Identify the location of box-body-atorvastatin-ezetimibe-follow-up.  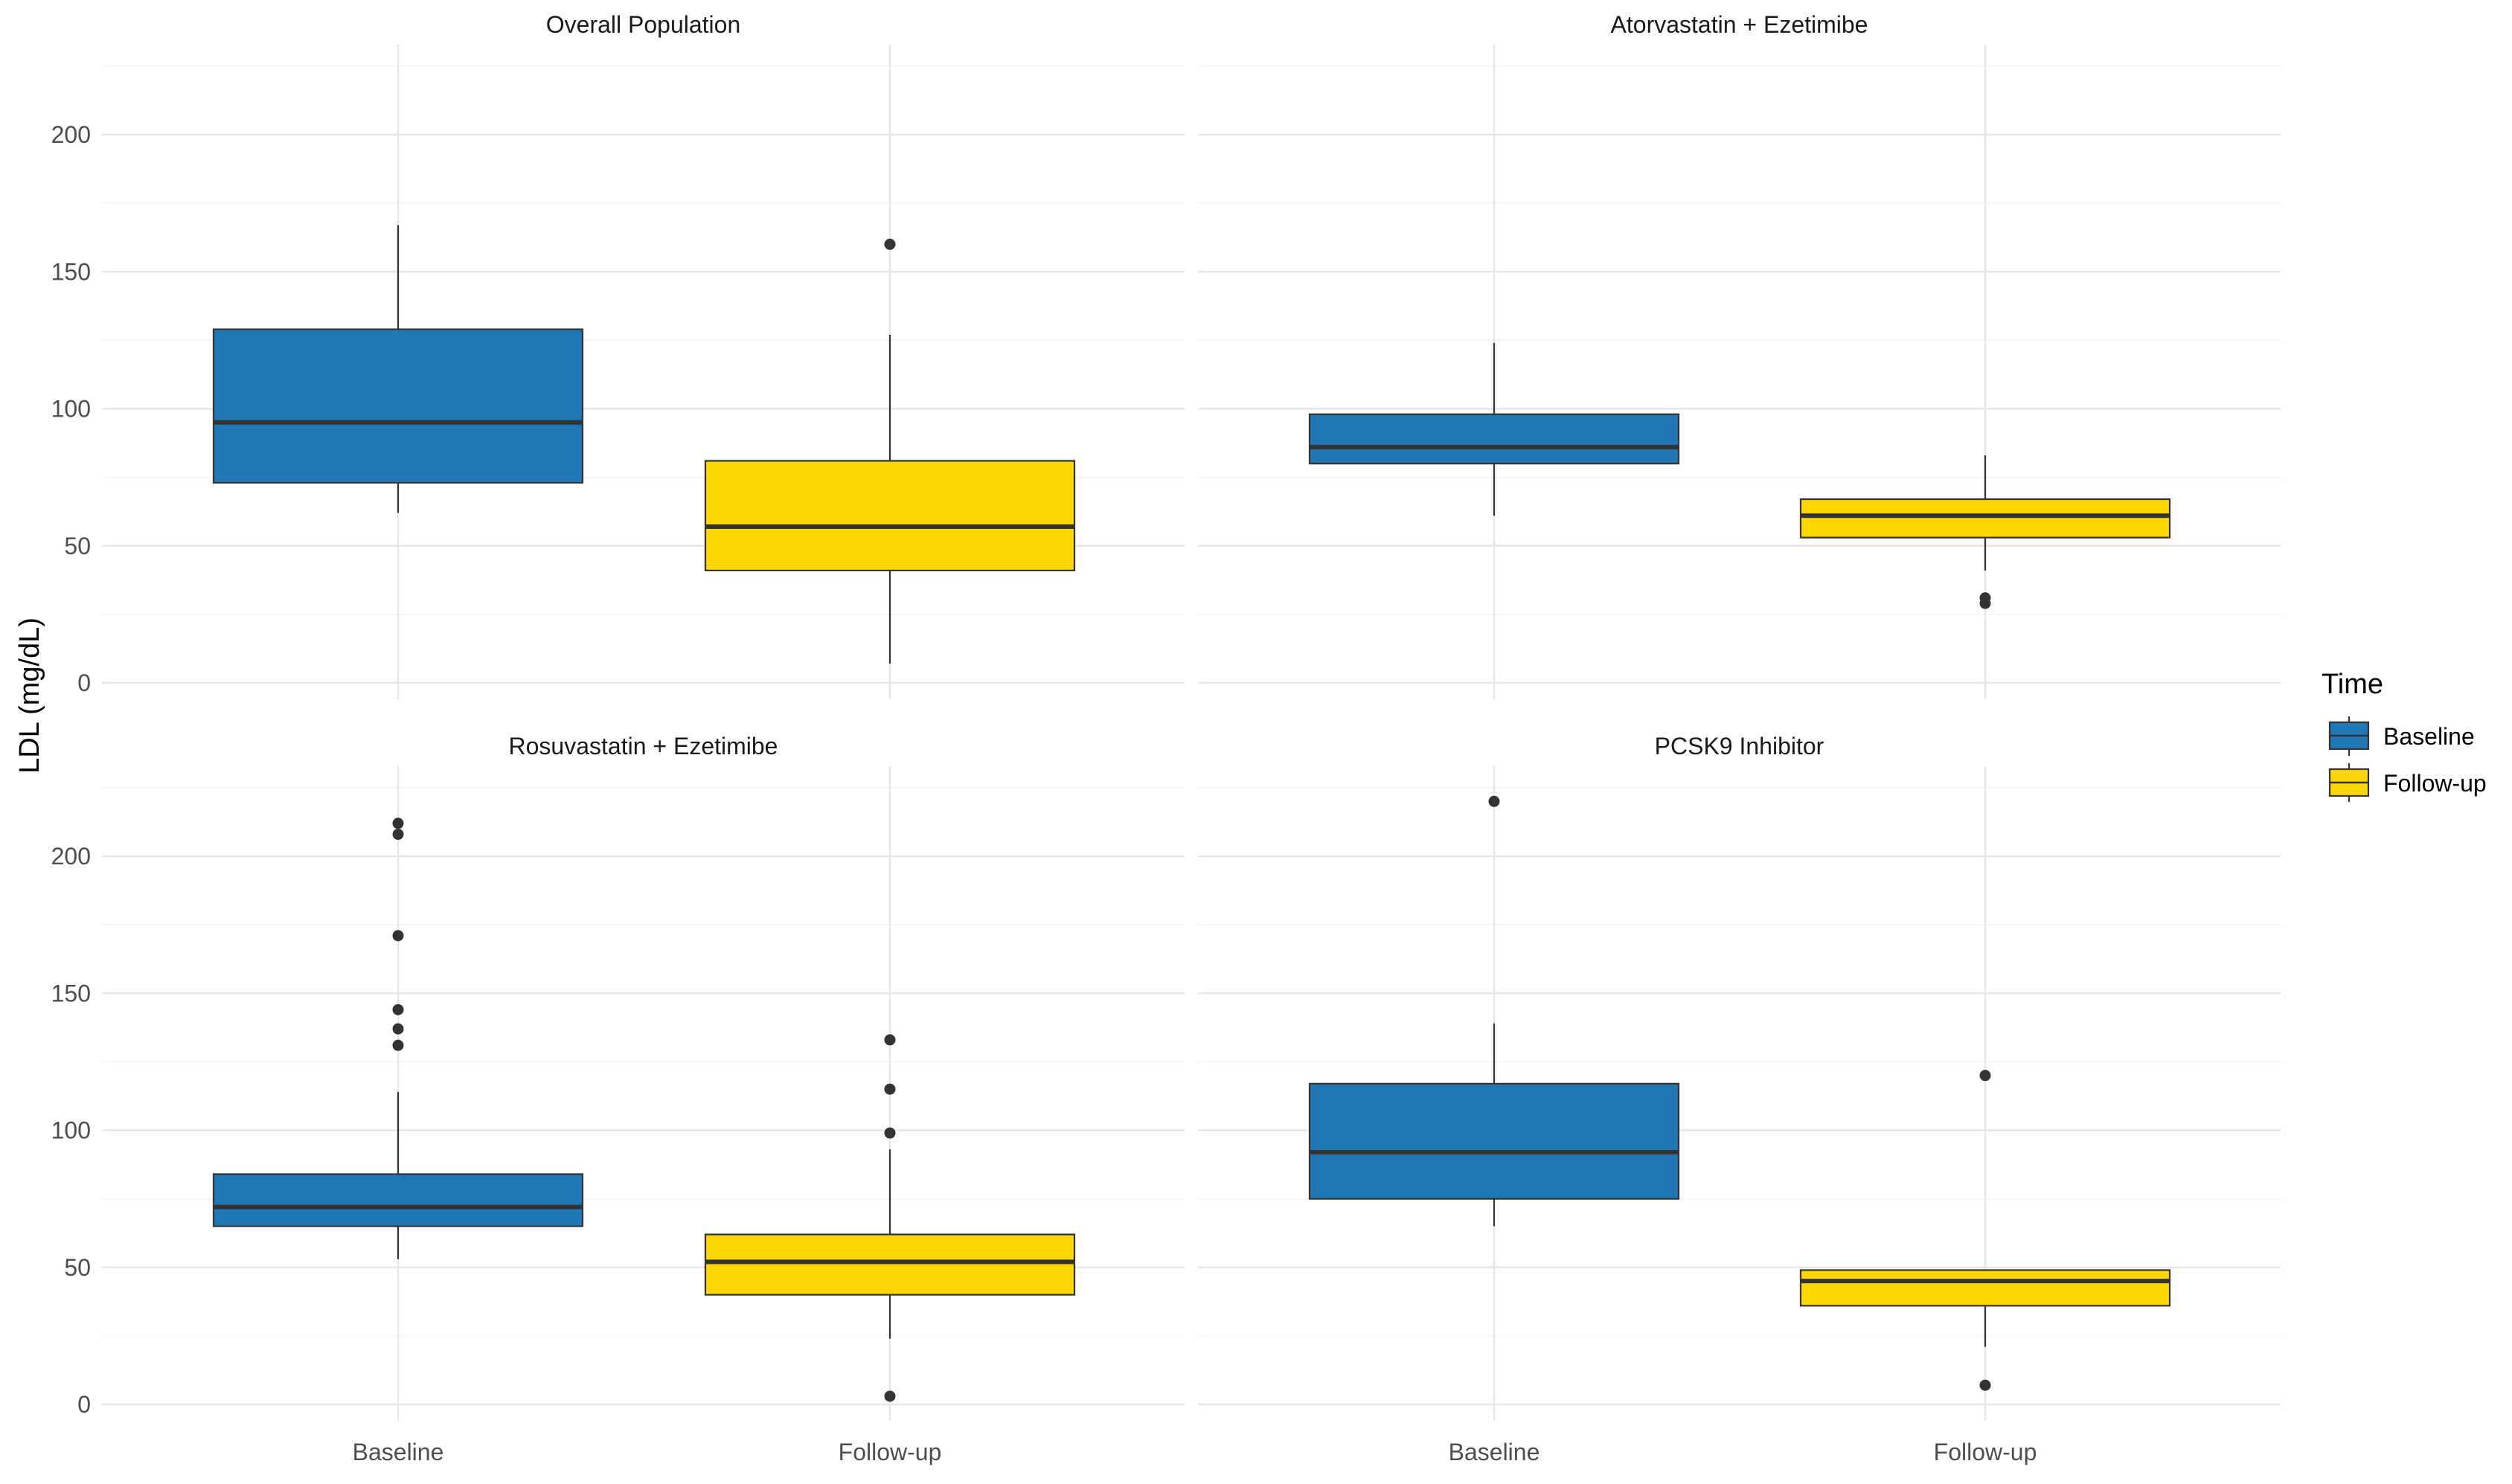
(1985, 518).